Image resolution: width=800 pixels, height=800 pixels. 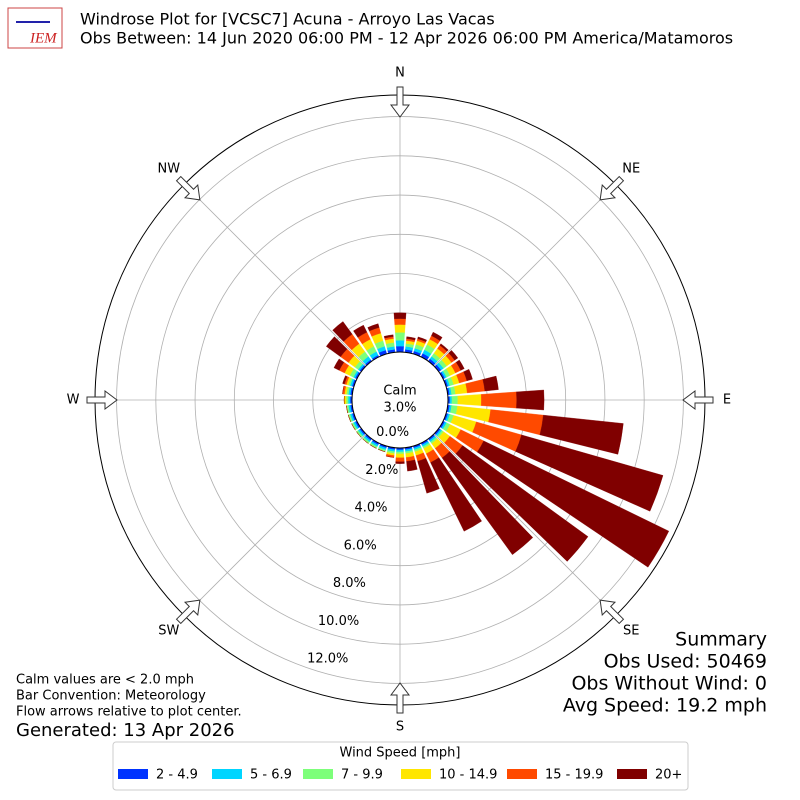 I want to click on compass-label: N, so click(x=400, y=73).